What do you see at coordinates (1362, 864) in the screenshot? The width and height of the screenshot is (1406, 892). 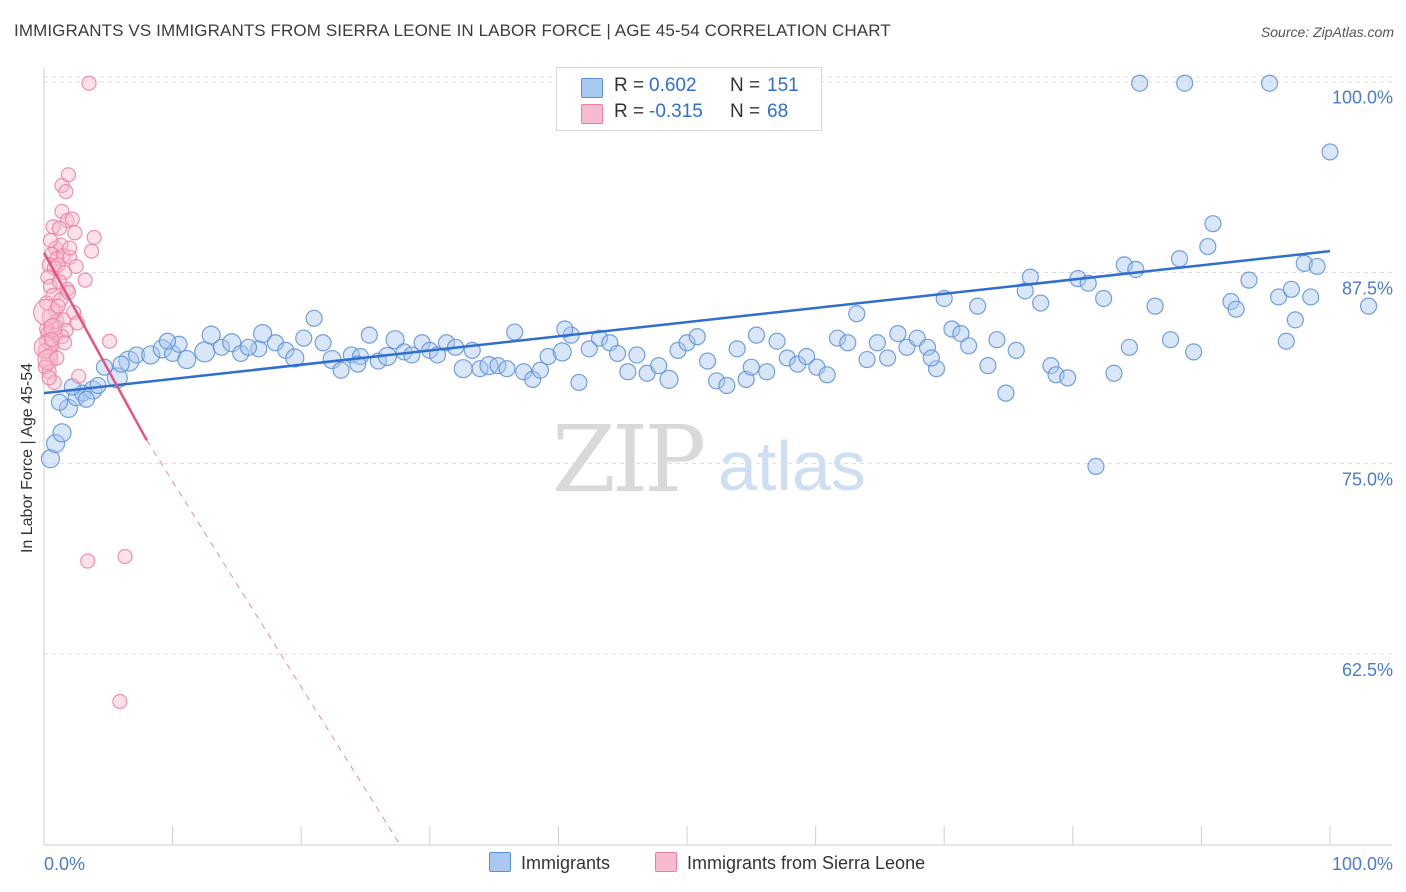 I see `x-tick-label: 100.0%` at bounding box center [1362, 864].